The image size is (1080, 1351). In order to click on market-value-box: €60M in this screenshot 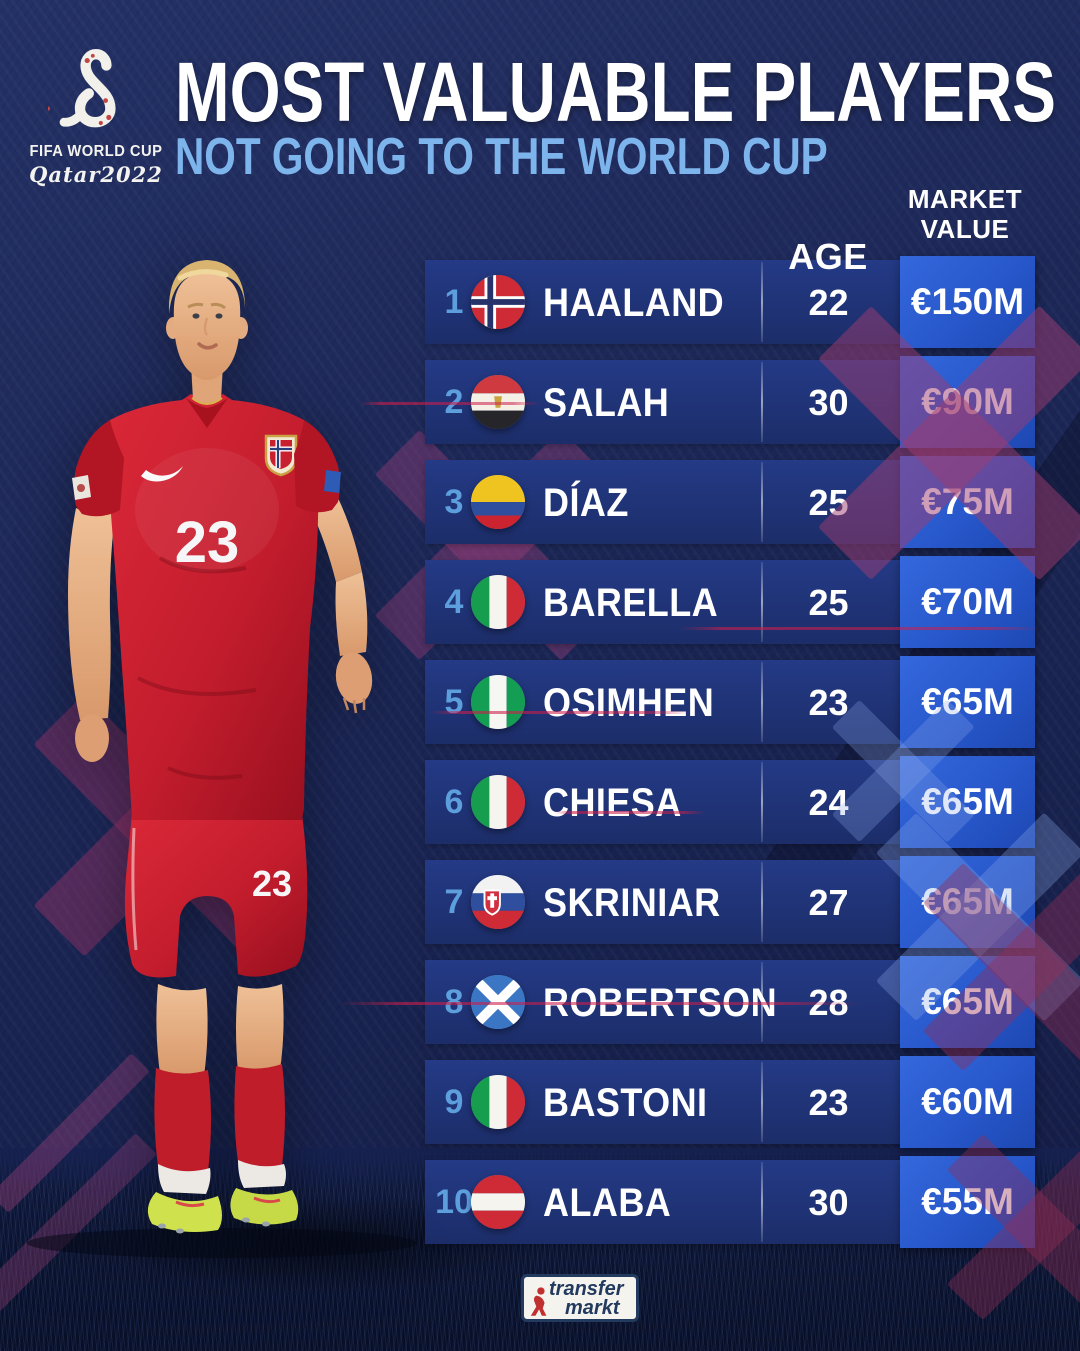, I will do `click(967, 1102)`.